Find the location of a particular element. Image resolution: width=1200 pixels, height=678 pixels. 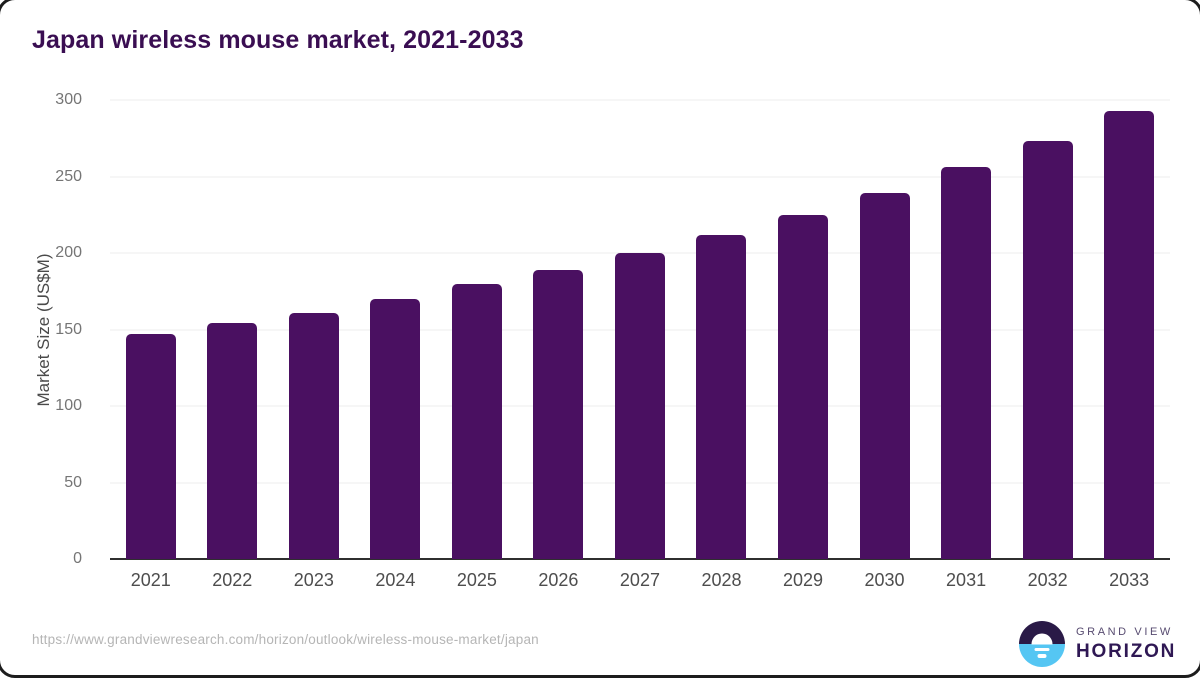

sun-dome-shape is located at coordinates (1042, 638).